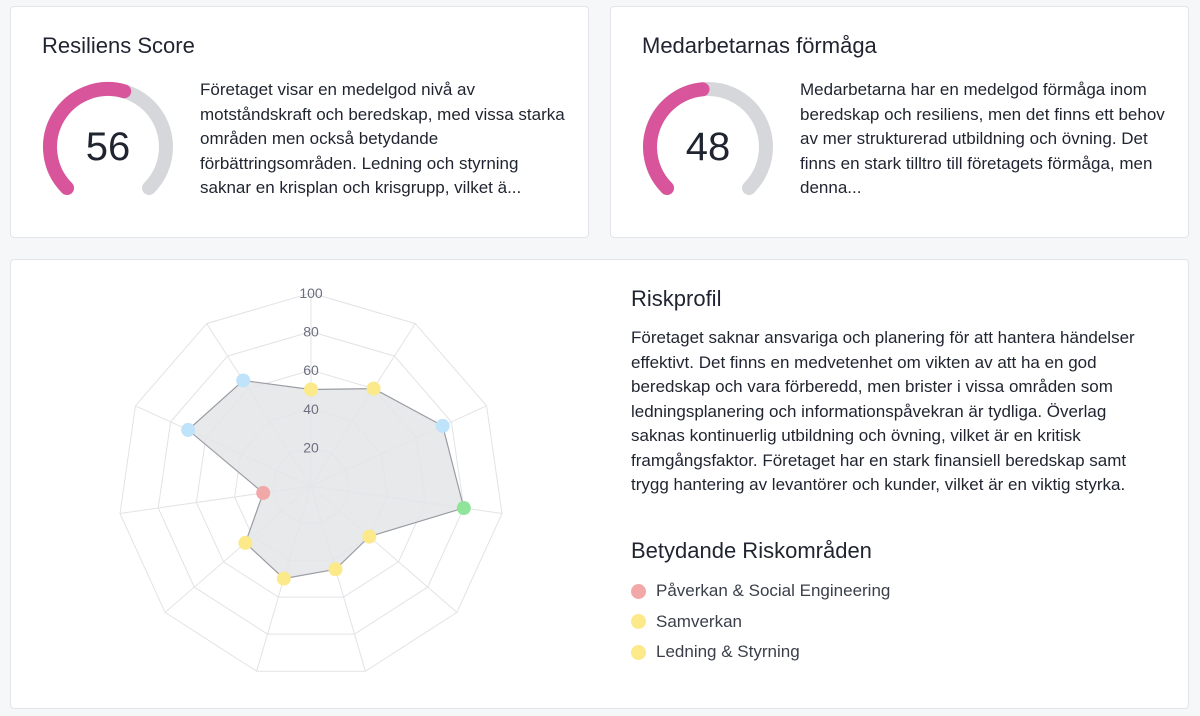  Describe the element at coordinates (118, 45) in the screenshot. I see `resilience-score-title: Resiliens Score` at that location.